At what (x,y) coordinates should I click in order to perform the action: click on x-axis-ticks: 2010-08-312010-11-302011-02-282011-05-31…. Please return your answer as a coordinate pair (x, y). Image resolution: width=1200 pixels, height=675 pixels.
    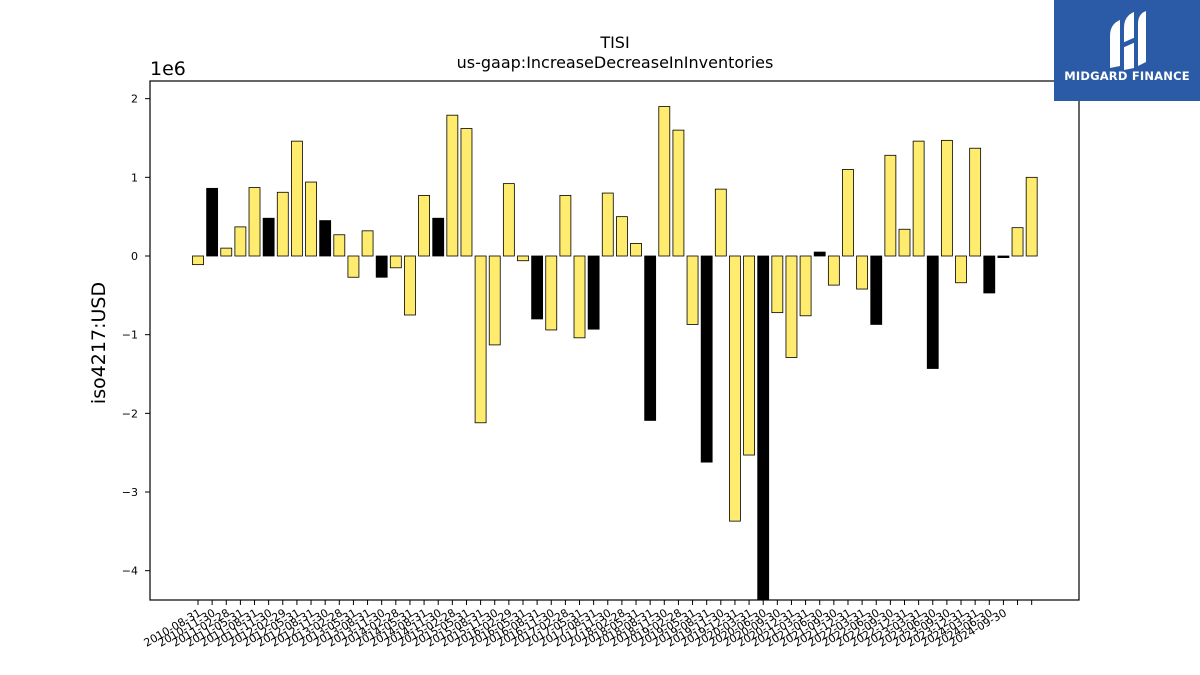
    Looking at the image, I should click on (587, 625).